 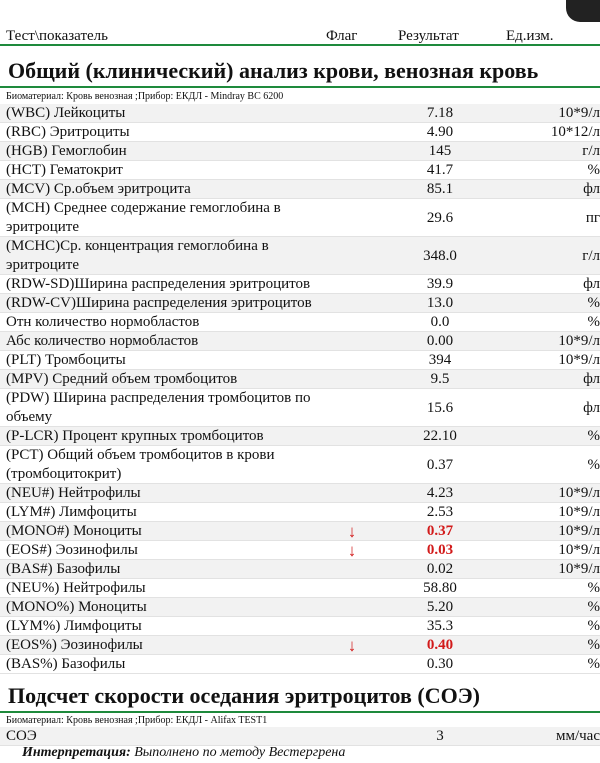 What do you see at coordinates (74, 531) in the screenshot?
I see `test-name: (MONO#) Моноциты` at bounding box center [74, 531].